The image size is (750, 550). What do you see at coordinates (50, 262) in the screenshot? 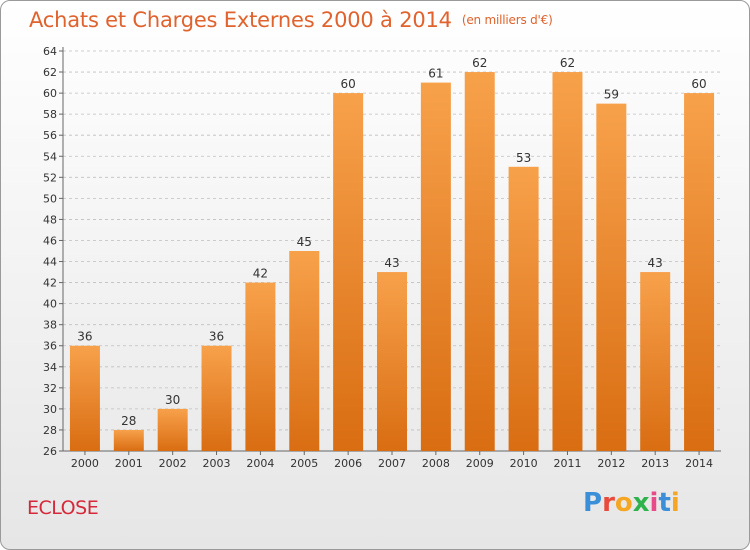
I see `y-tick-label: 44` at bounding box center [50, 262].